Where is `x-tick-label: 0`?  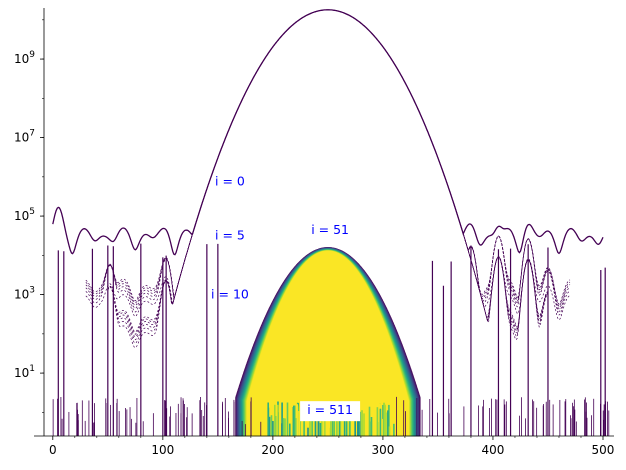
x-tick-label: 0 is located at coordinates (53, 450).